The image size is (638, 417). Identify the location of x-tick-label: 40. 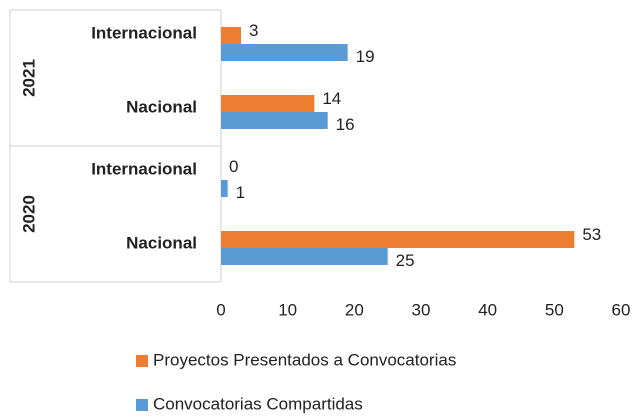
(487, 309).